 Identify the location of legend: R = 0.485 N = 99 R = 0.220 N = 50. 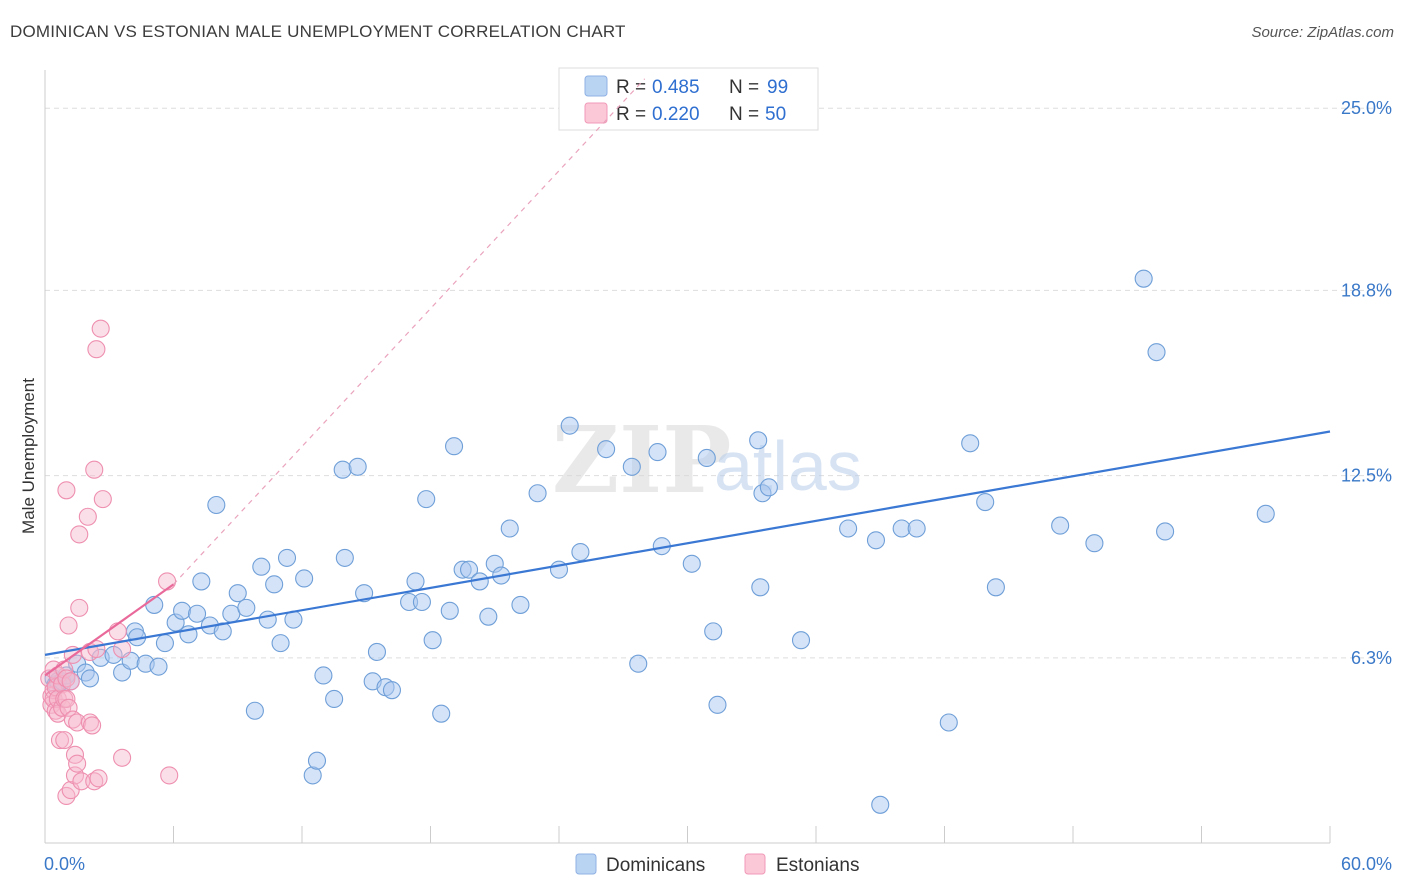
(688, 99).